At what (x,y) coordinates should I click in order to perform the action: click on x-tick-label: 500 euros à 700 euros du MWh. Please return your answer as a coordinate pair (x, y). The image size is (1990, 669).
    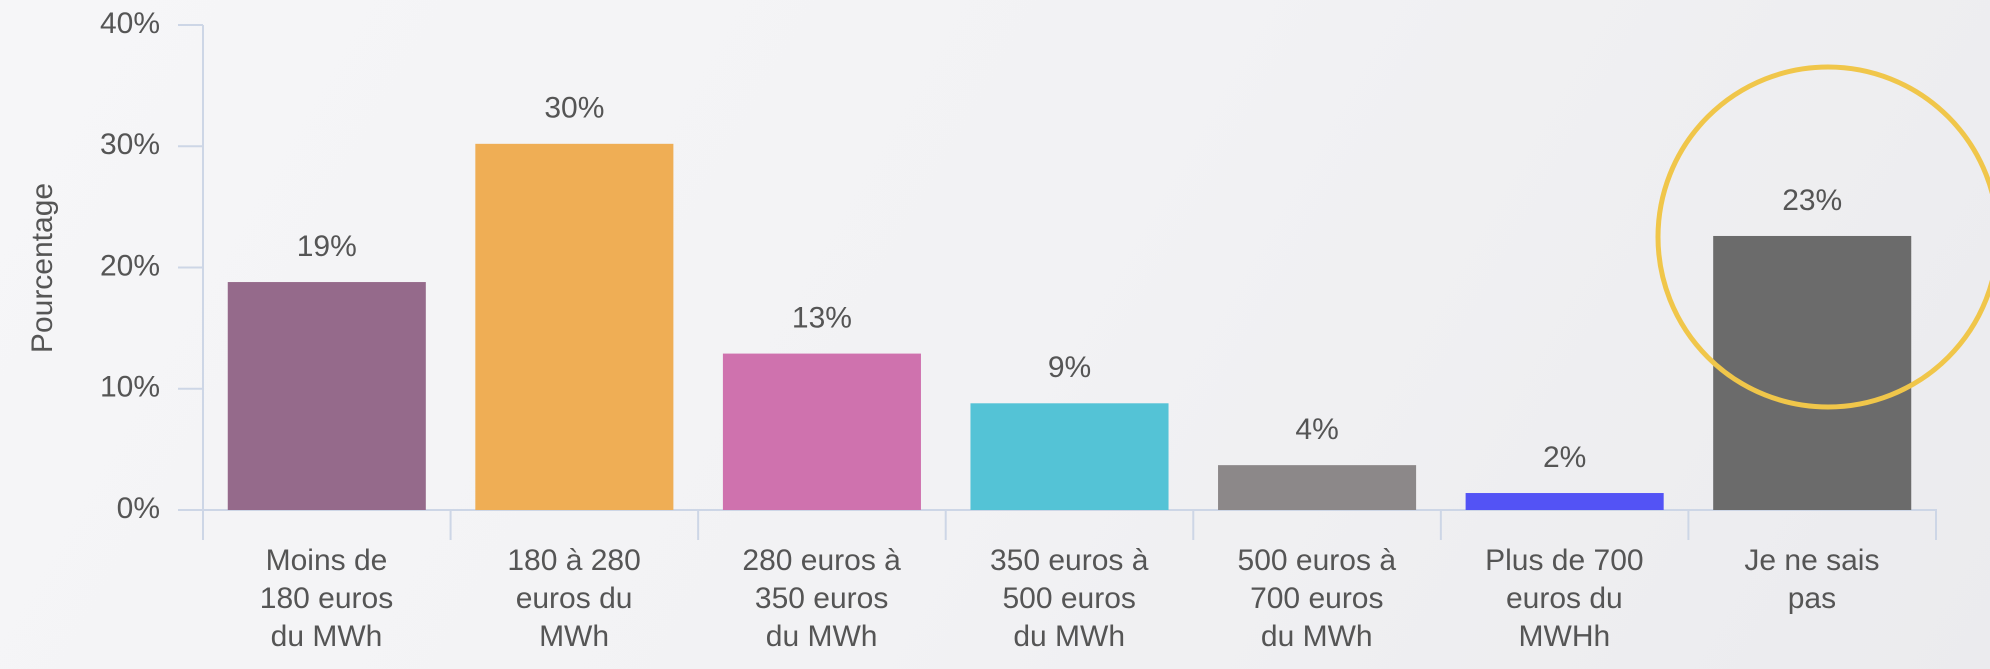
    Looking at the image, I should click on (1316, 598).